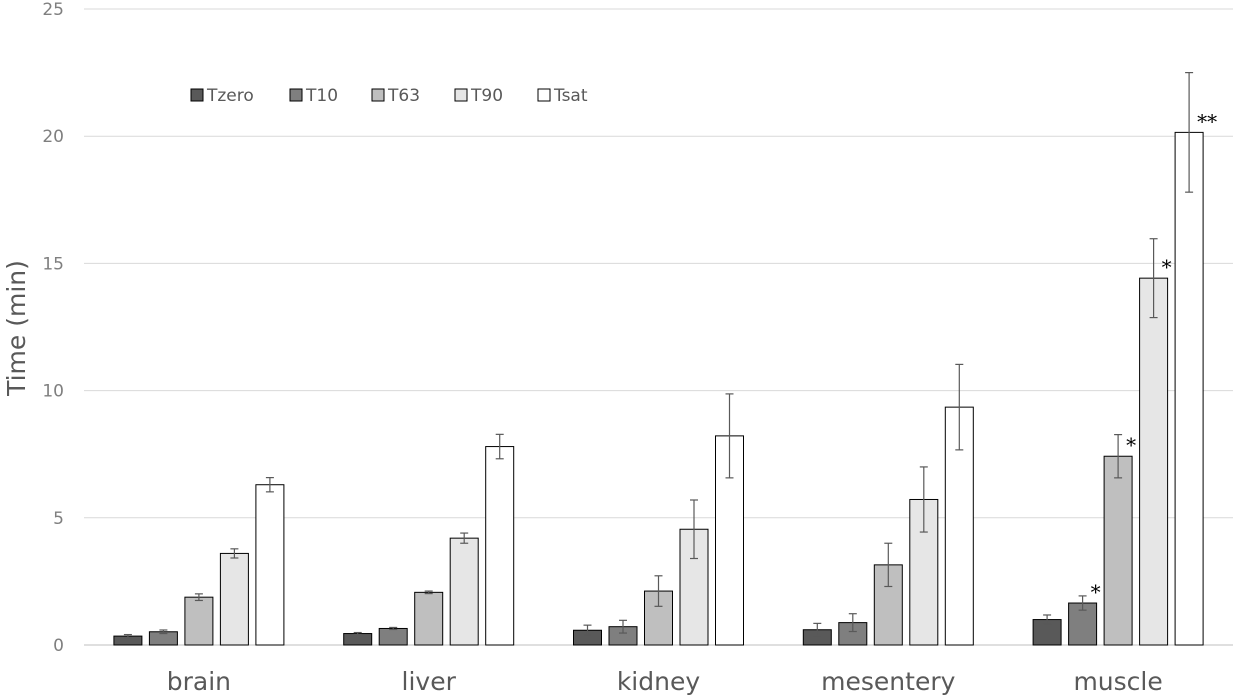 This screenshot has width=1245, height=696. What do you see at coordinates (230, 96) in the screenshot?
I see `legend-label: Tzero` at bounding box center [230, 96].